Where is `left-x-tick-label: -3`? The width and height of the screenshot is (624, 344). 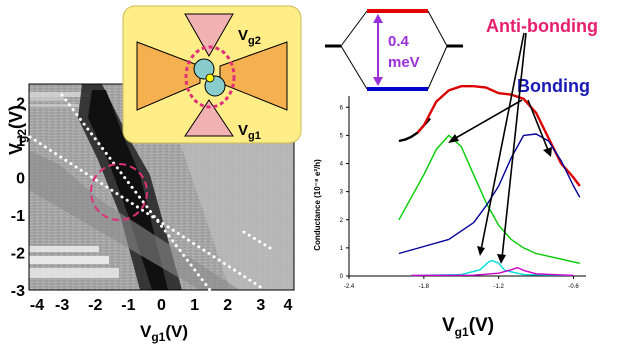
left-x-tick-label: -3 is located at coordinates (62, 305).